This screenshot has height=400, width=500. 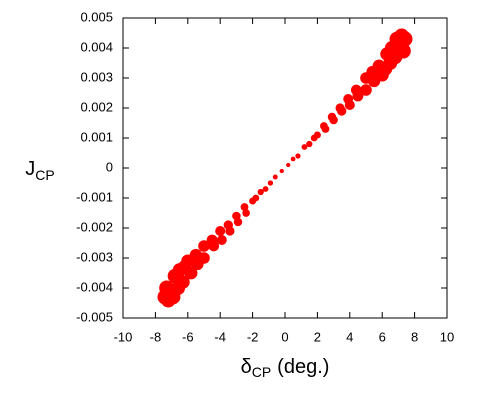 I want to click on y-tick-label: -0.005, so click(x=94, y=316).